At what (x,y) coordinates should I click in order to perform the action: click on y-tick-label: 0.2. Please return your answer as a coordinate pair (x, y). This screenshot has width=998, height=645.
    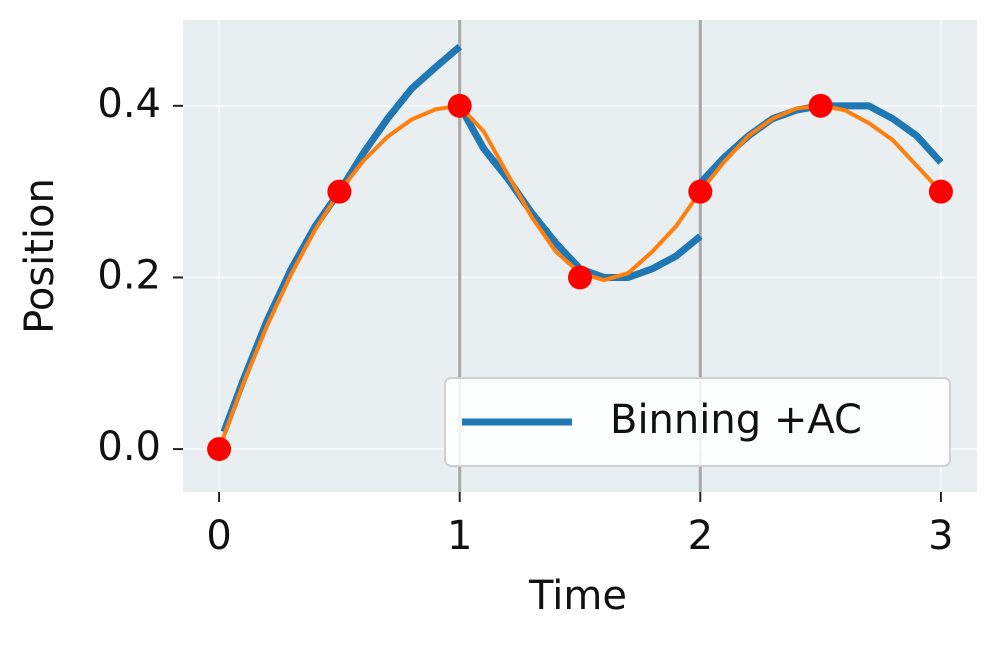
    Looking at the image, I should click on (129, 275).